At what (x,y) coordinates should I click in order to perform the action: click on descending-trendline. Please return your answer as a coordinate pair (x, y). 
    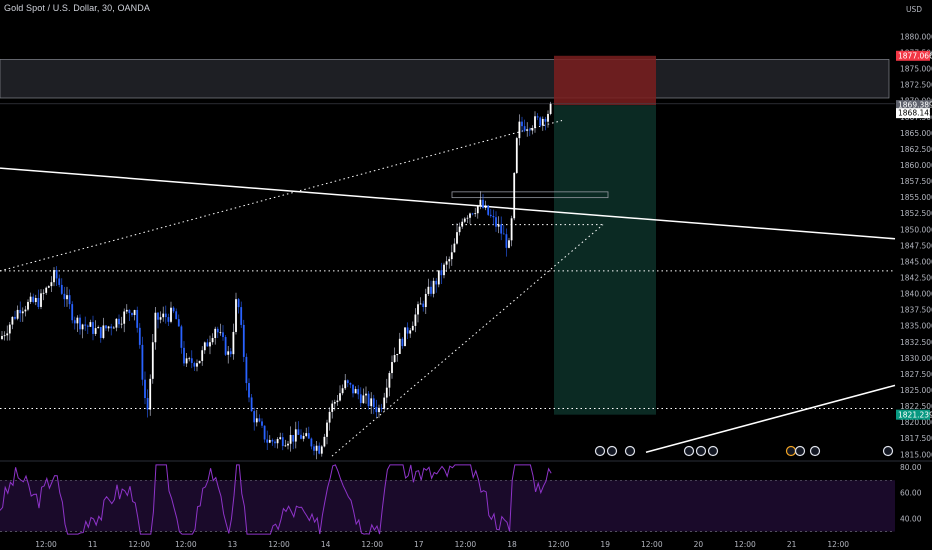
    Looking at the image, I should click on (448, 203).